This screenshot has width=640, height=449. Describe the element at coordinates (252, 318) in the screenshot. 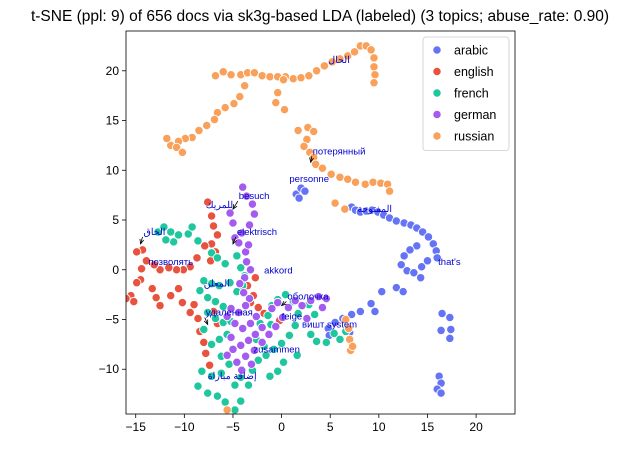

I see `series-french` at that location.